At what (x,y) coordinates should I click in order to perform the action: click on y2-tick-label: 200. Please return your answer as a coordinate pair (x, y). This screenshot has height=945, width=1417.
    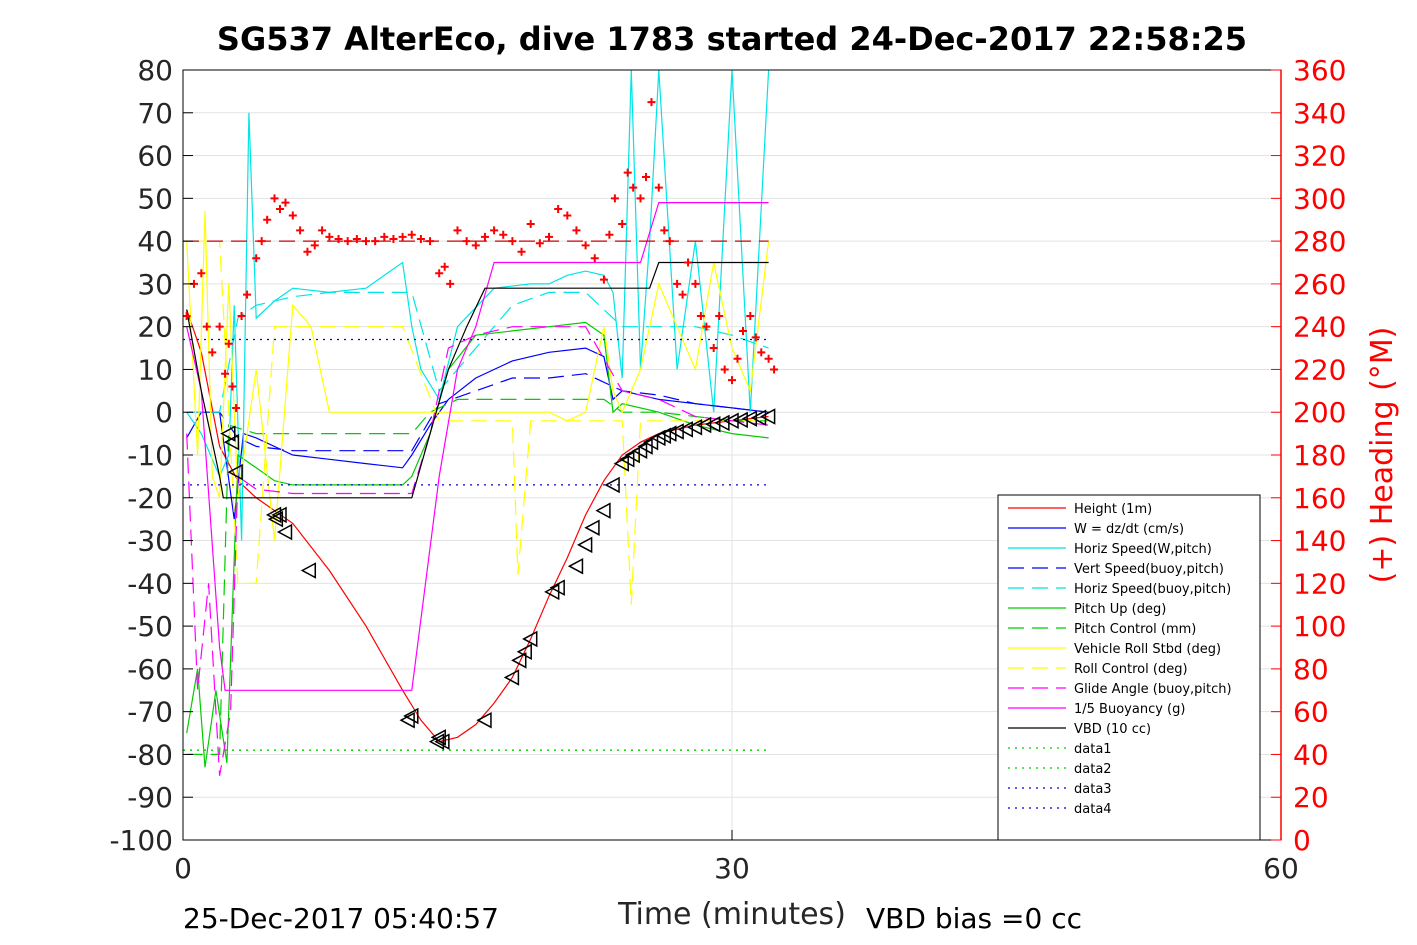
    Looking at the image, I should click on (1319, 412).